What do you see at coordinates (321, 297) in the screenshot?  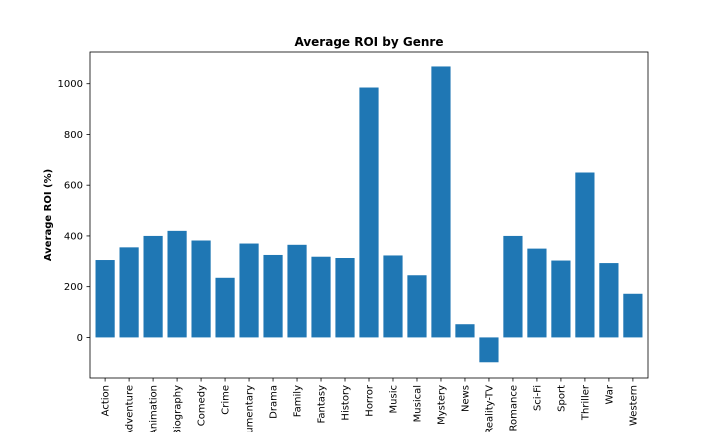 I see `bar-fantasy` at bounding box center [321, 297].